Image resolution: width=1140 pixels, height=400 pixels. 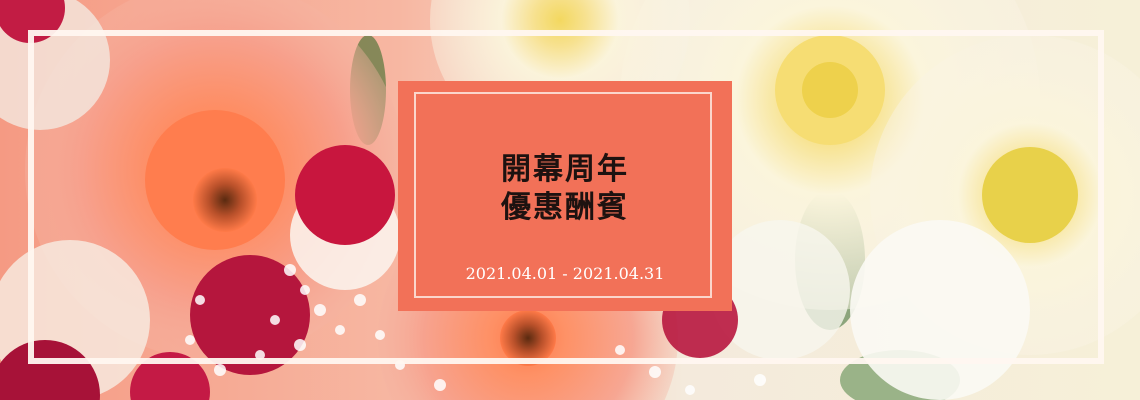 I want to click on headline-line-2: 優惠酬賓, so click(x=565, y=207).